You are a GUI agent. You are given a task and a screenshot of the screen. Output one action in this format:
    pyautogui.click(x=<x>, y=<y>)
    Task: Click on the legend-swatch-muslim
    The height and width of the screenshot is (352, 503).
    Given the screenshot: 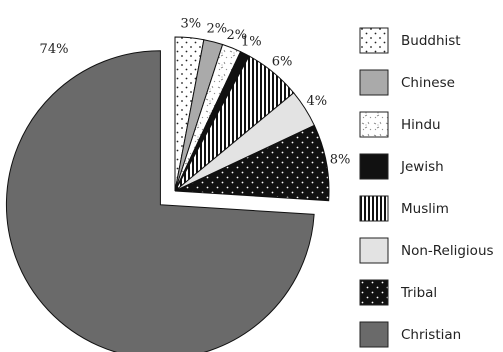 What is the action you would take?
    pyautogui.click(x=374, y=208)
    